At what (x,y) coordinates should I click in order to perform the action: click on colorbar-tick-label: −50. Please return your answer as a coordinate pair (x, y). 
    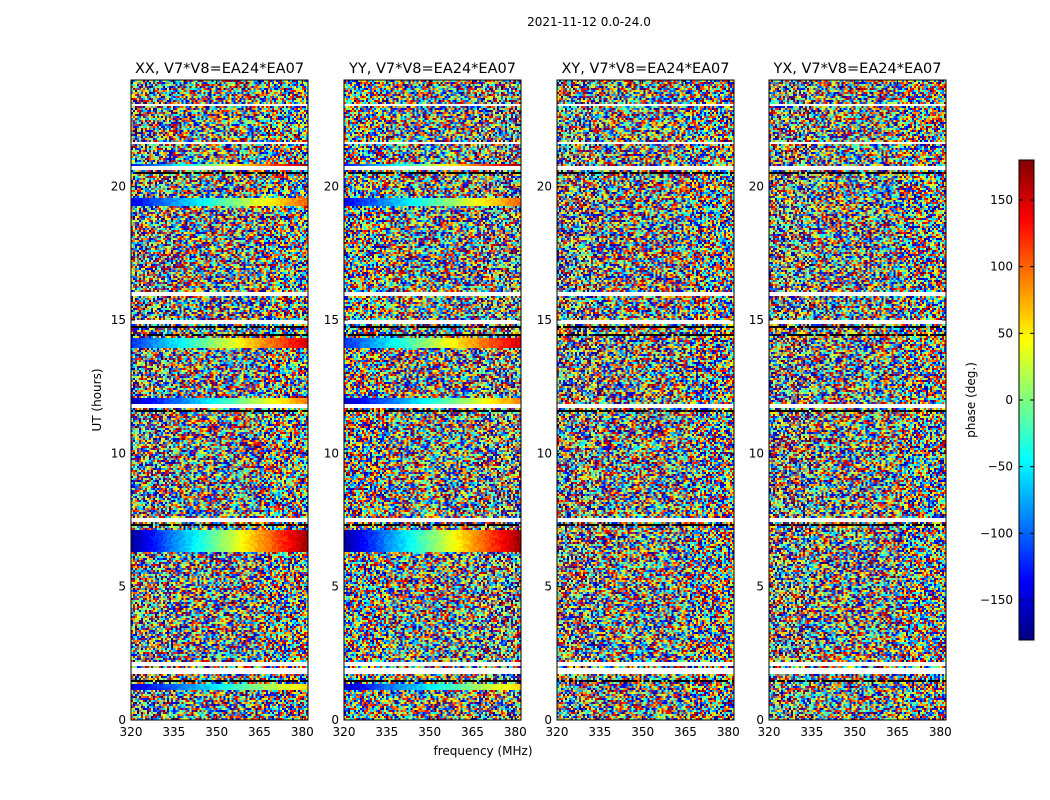
    Looking at the image, I should click on (1000, 467).